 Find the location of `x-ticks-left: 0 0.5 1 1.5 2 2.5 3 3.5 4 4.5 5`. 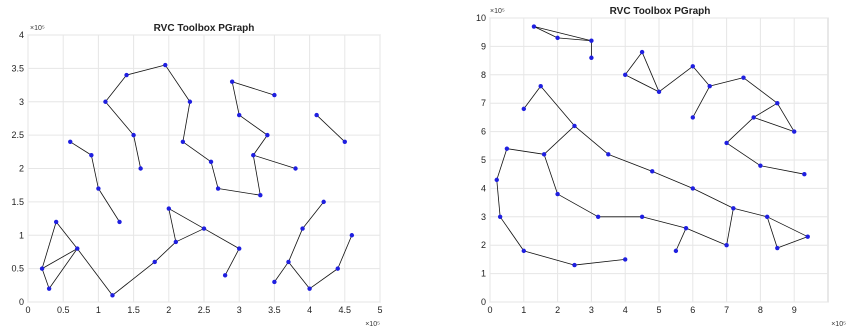

x-ticks-left: 0 0.5 1 1.5 2 2.5 3 3.5 4 4.5 5 is located at coordinates (203, 310).